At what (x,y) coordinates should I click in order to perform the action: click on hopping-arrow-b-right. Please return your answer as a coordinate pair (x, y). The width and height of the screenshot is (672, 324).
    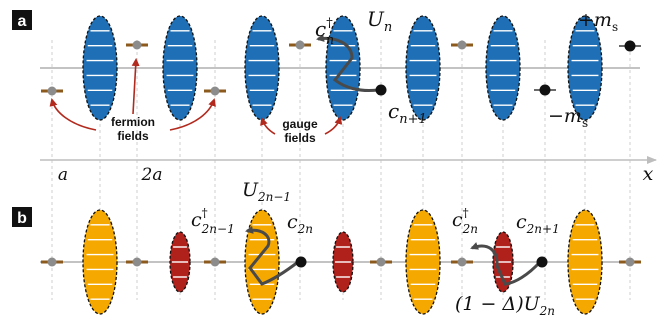
    Looking at the image, I should click on (506, 264).